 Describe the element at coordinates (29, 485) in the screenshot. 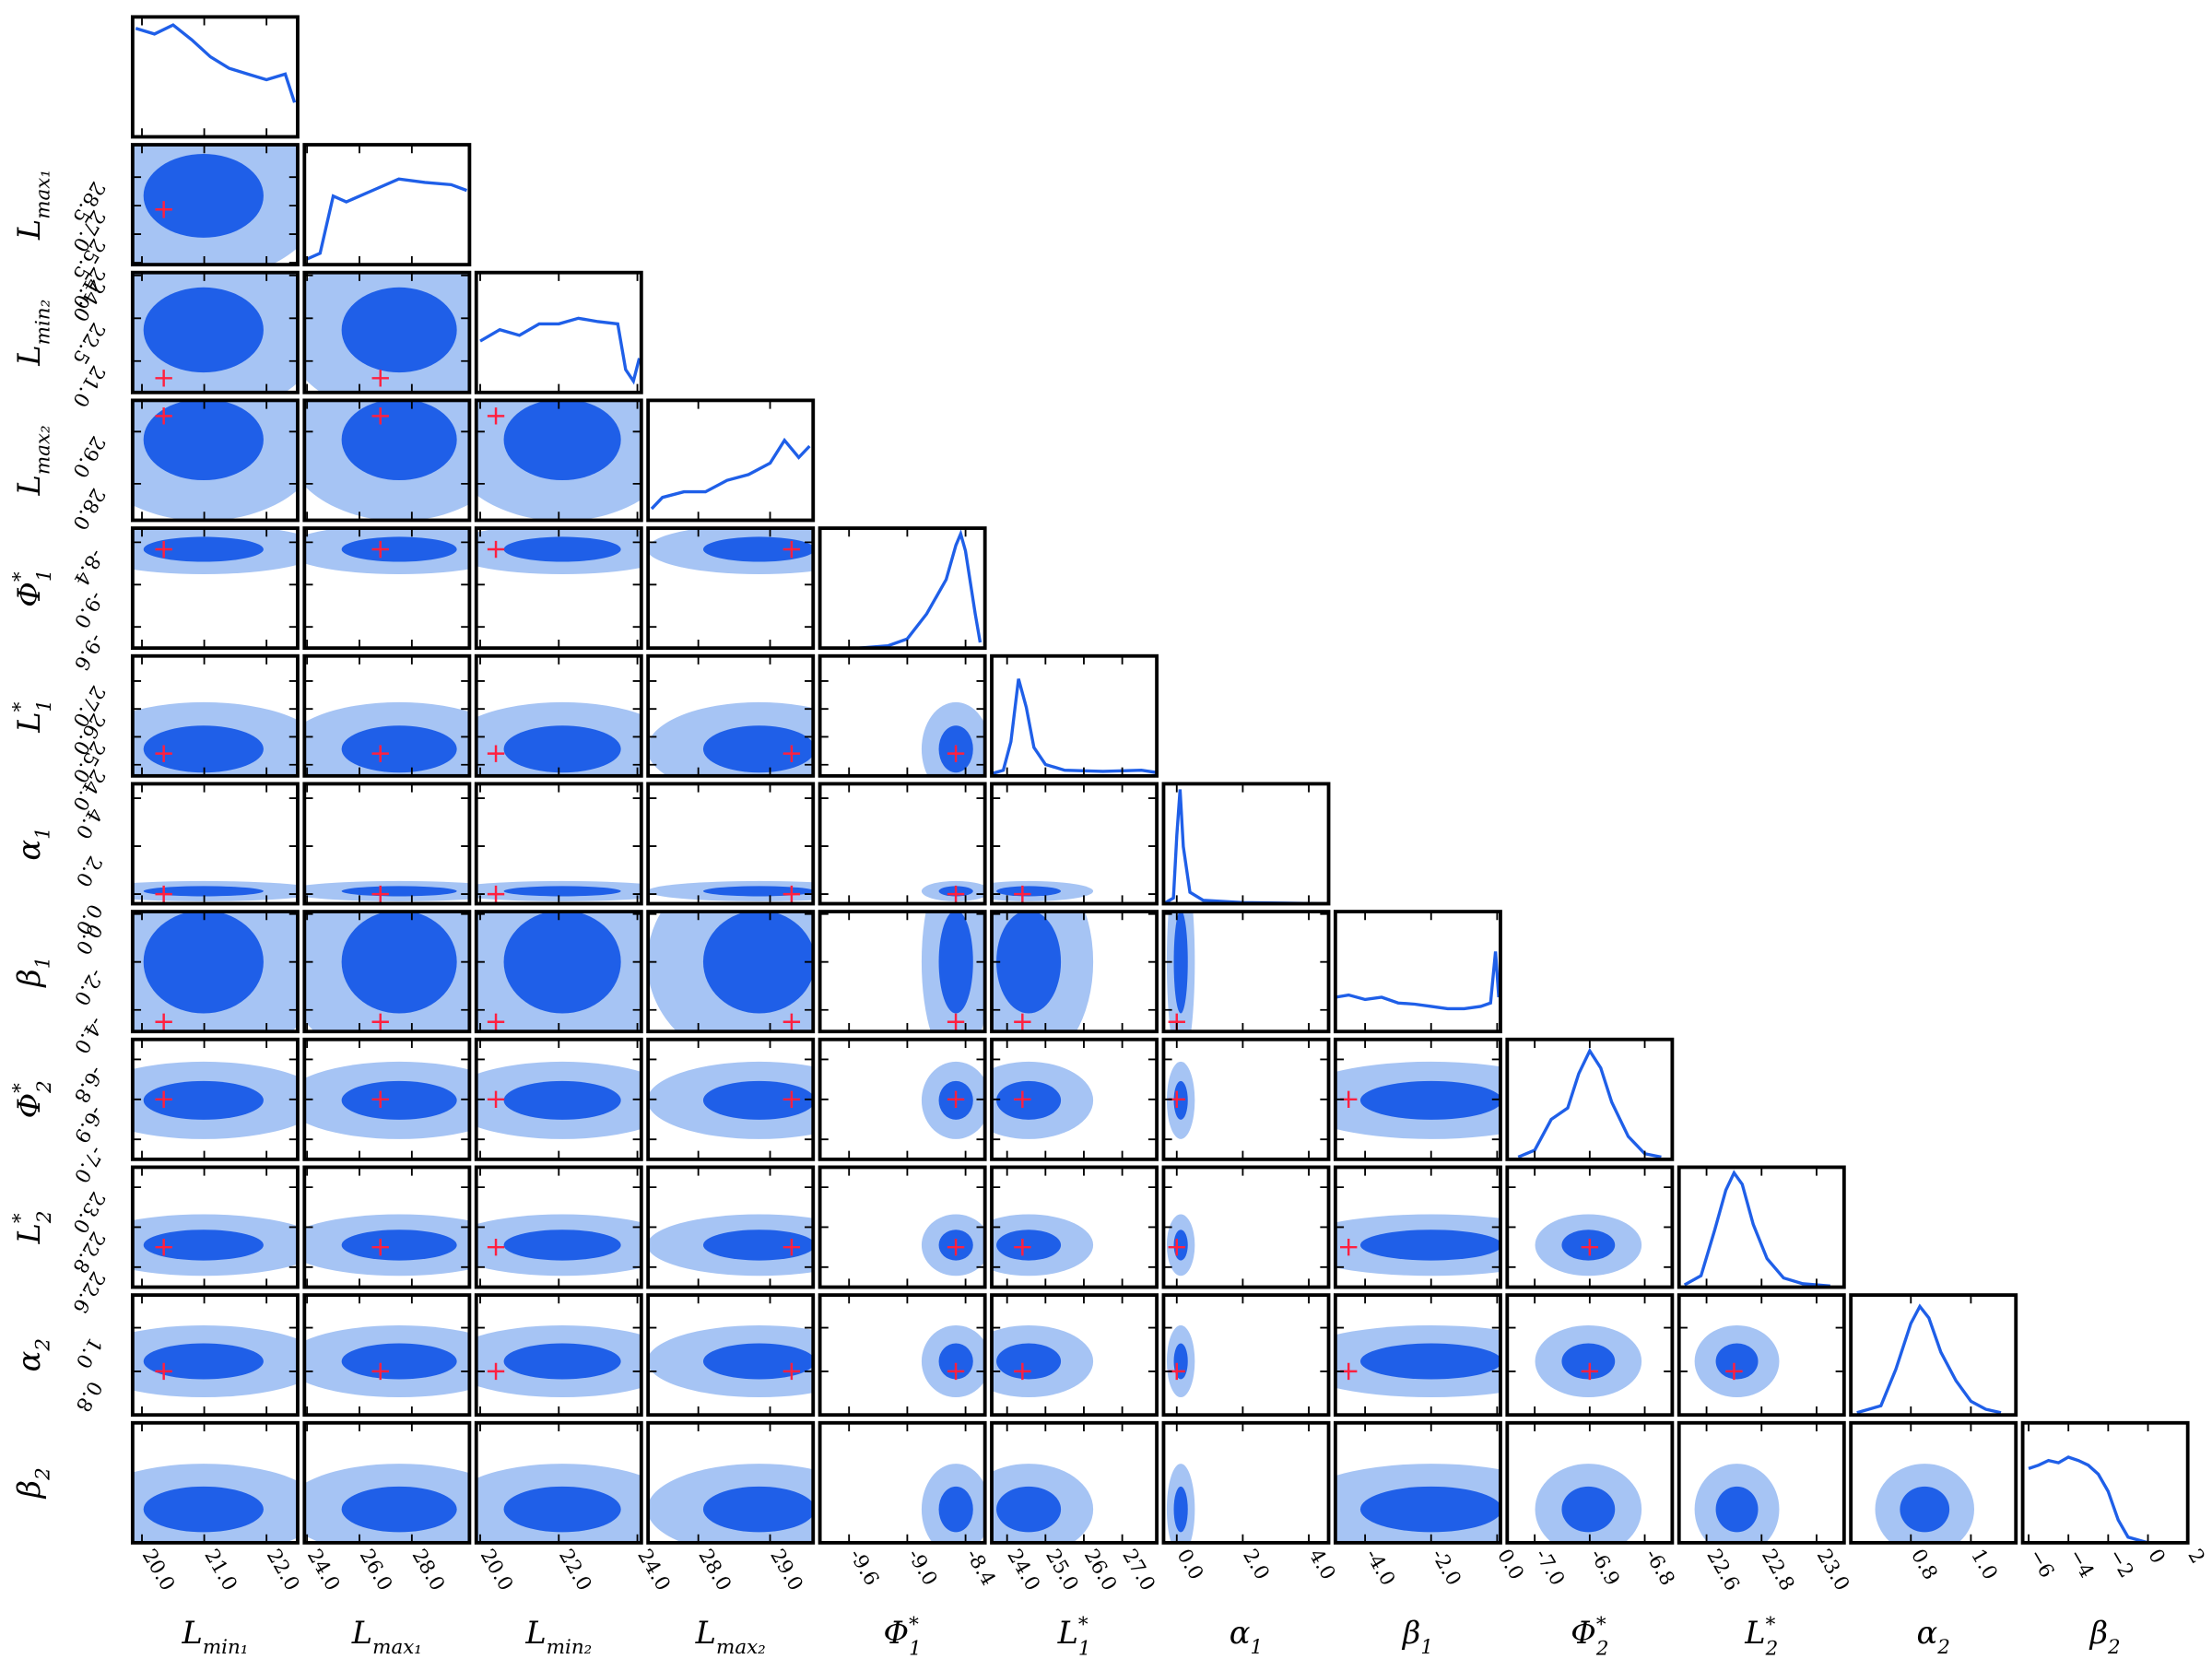

I see `label-symbol: L` at that location.